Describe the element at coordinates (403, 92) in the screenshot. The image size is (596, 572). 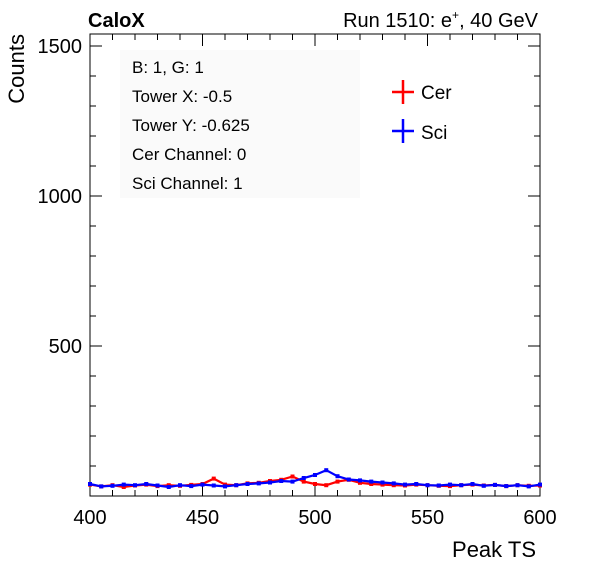
I see `legend-marker-cer` at that location.